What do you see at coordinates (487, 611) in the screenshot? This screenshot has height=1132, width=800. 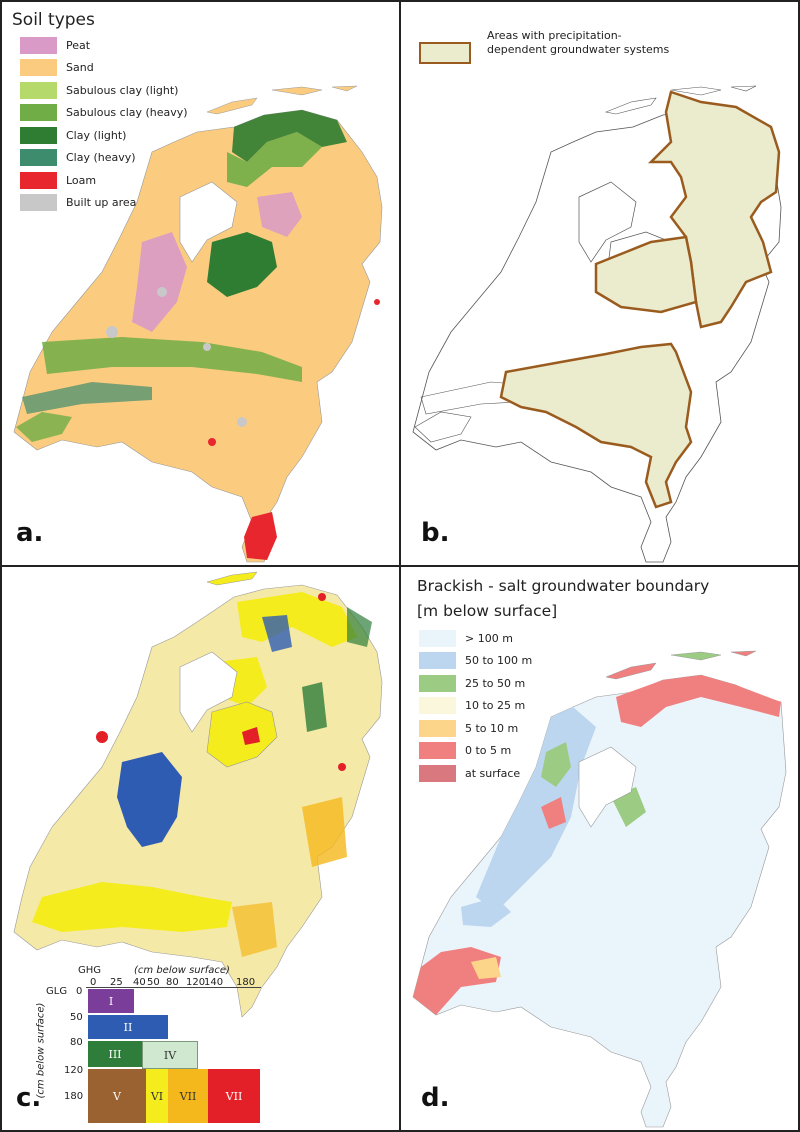 I see `brackish-subtitle: [m below surface]` at bounding box center [487, 611].